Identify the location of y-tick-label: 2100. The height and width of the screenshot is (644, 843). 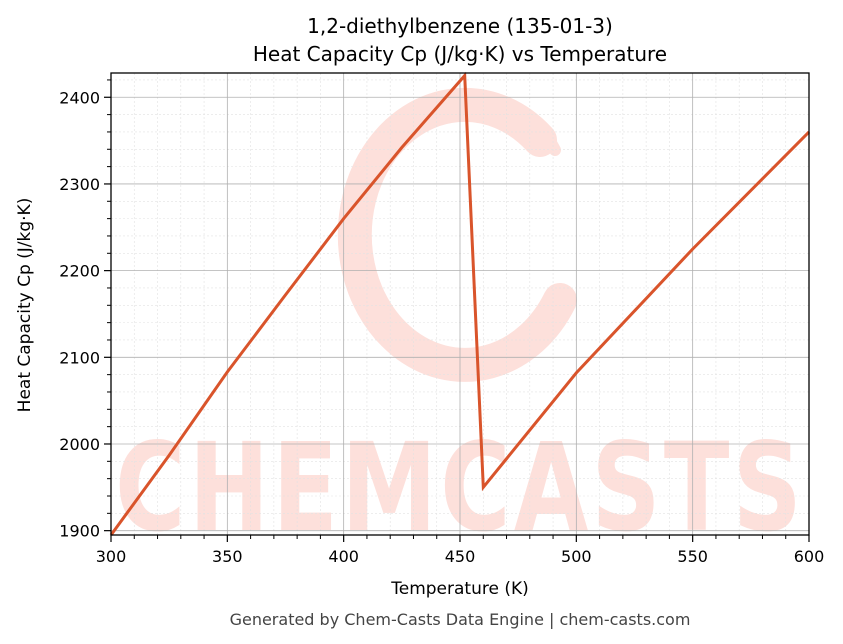
(79, 357).